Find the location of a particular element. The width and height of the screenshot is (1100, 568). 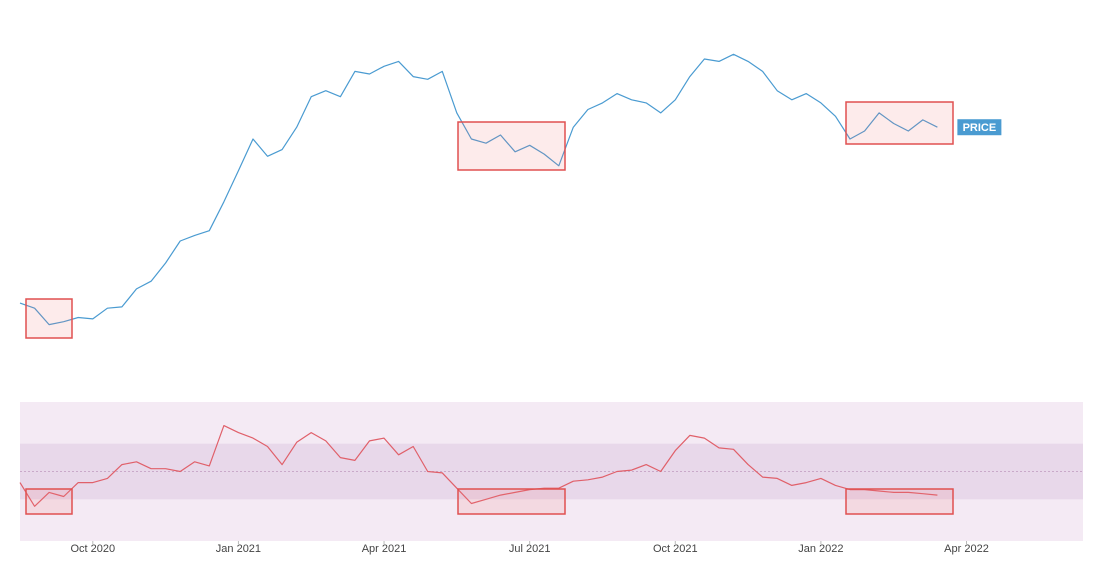

x-tick-label: Jan 2021 is located at coordinates (238, 549).